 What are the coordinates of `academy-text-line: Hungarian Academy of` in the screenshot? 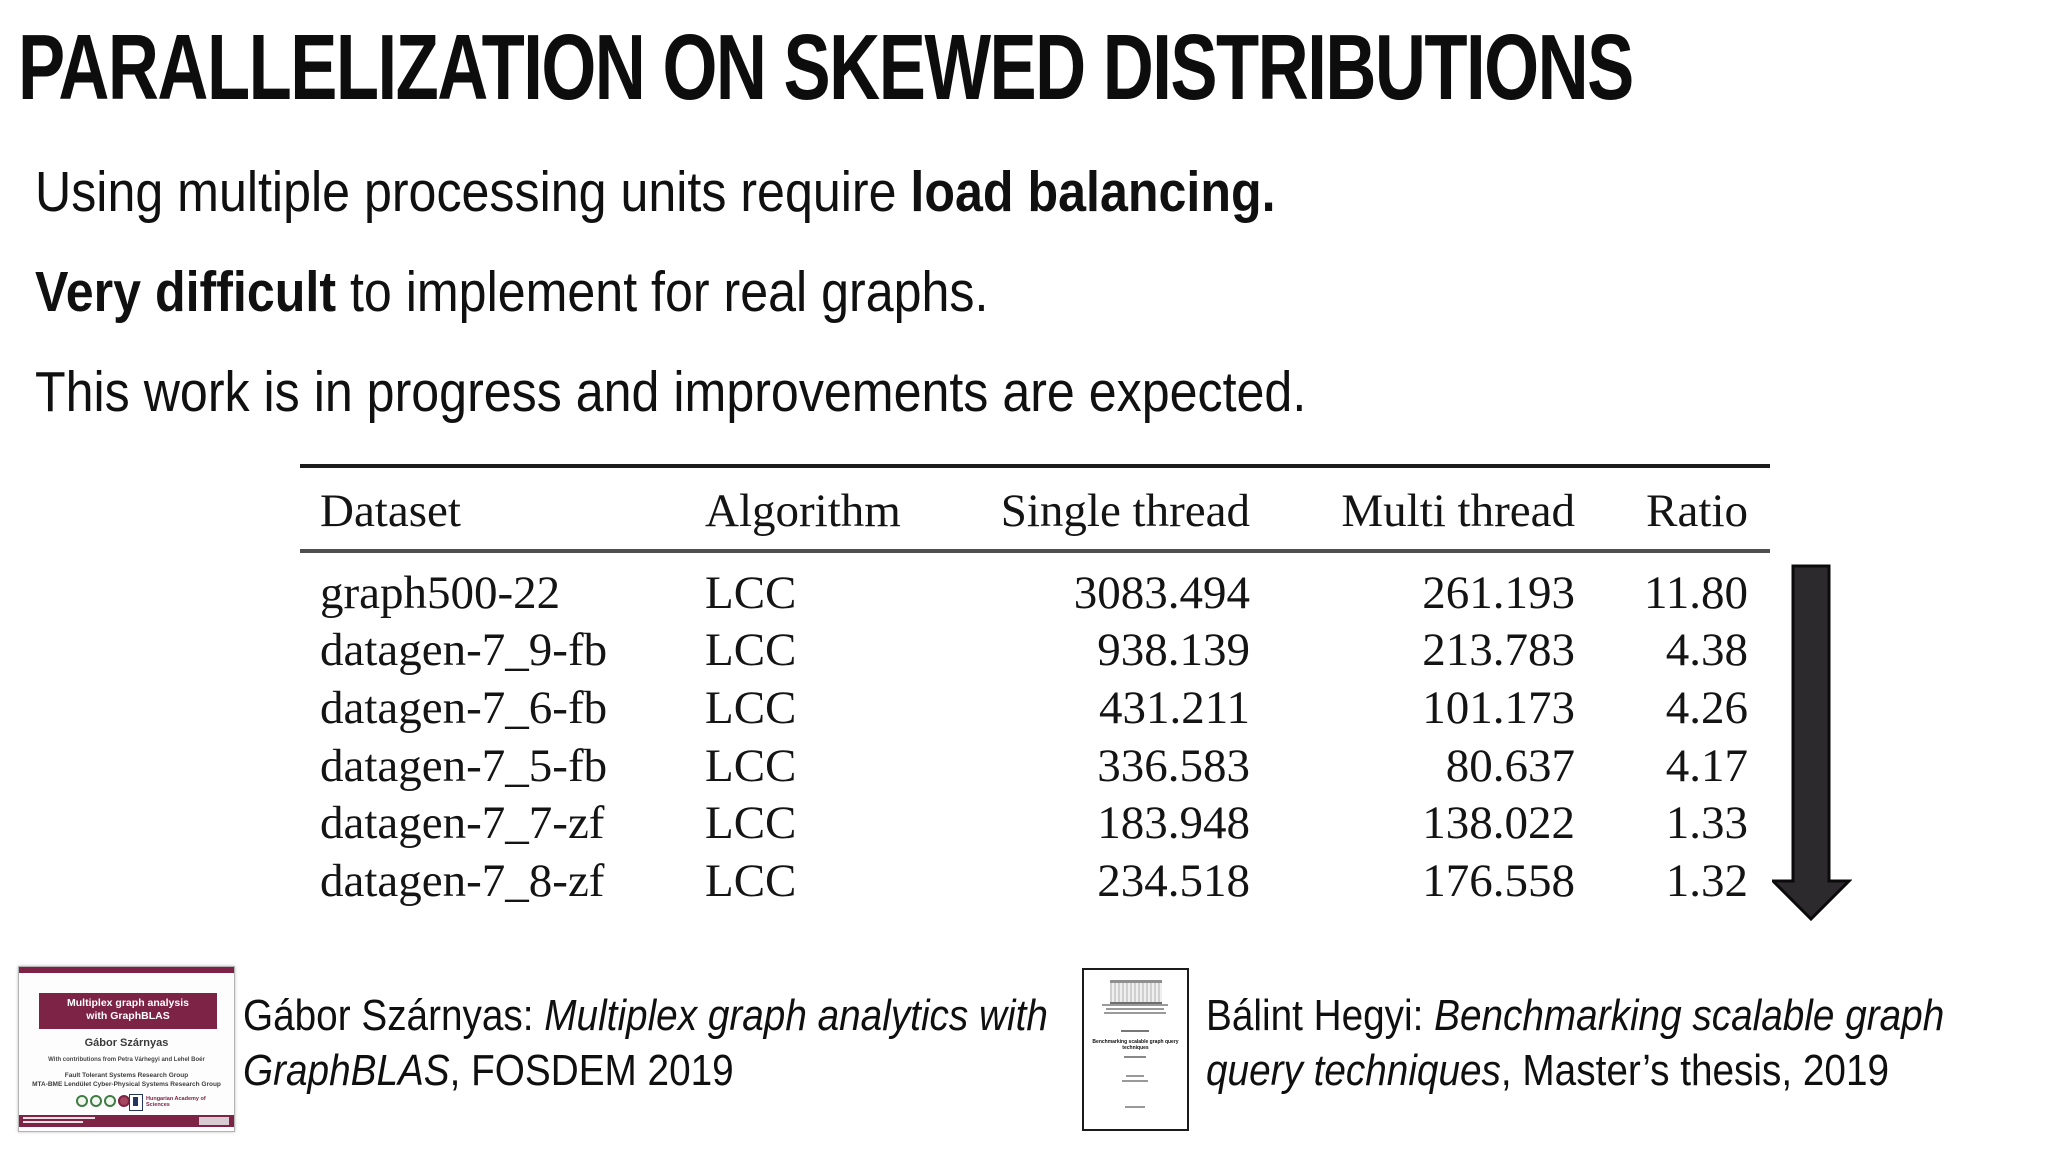 It's located at (176, 1099).